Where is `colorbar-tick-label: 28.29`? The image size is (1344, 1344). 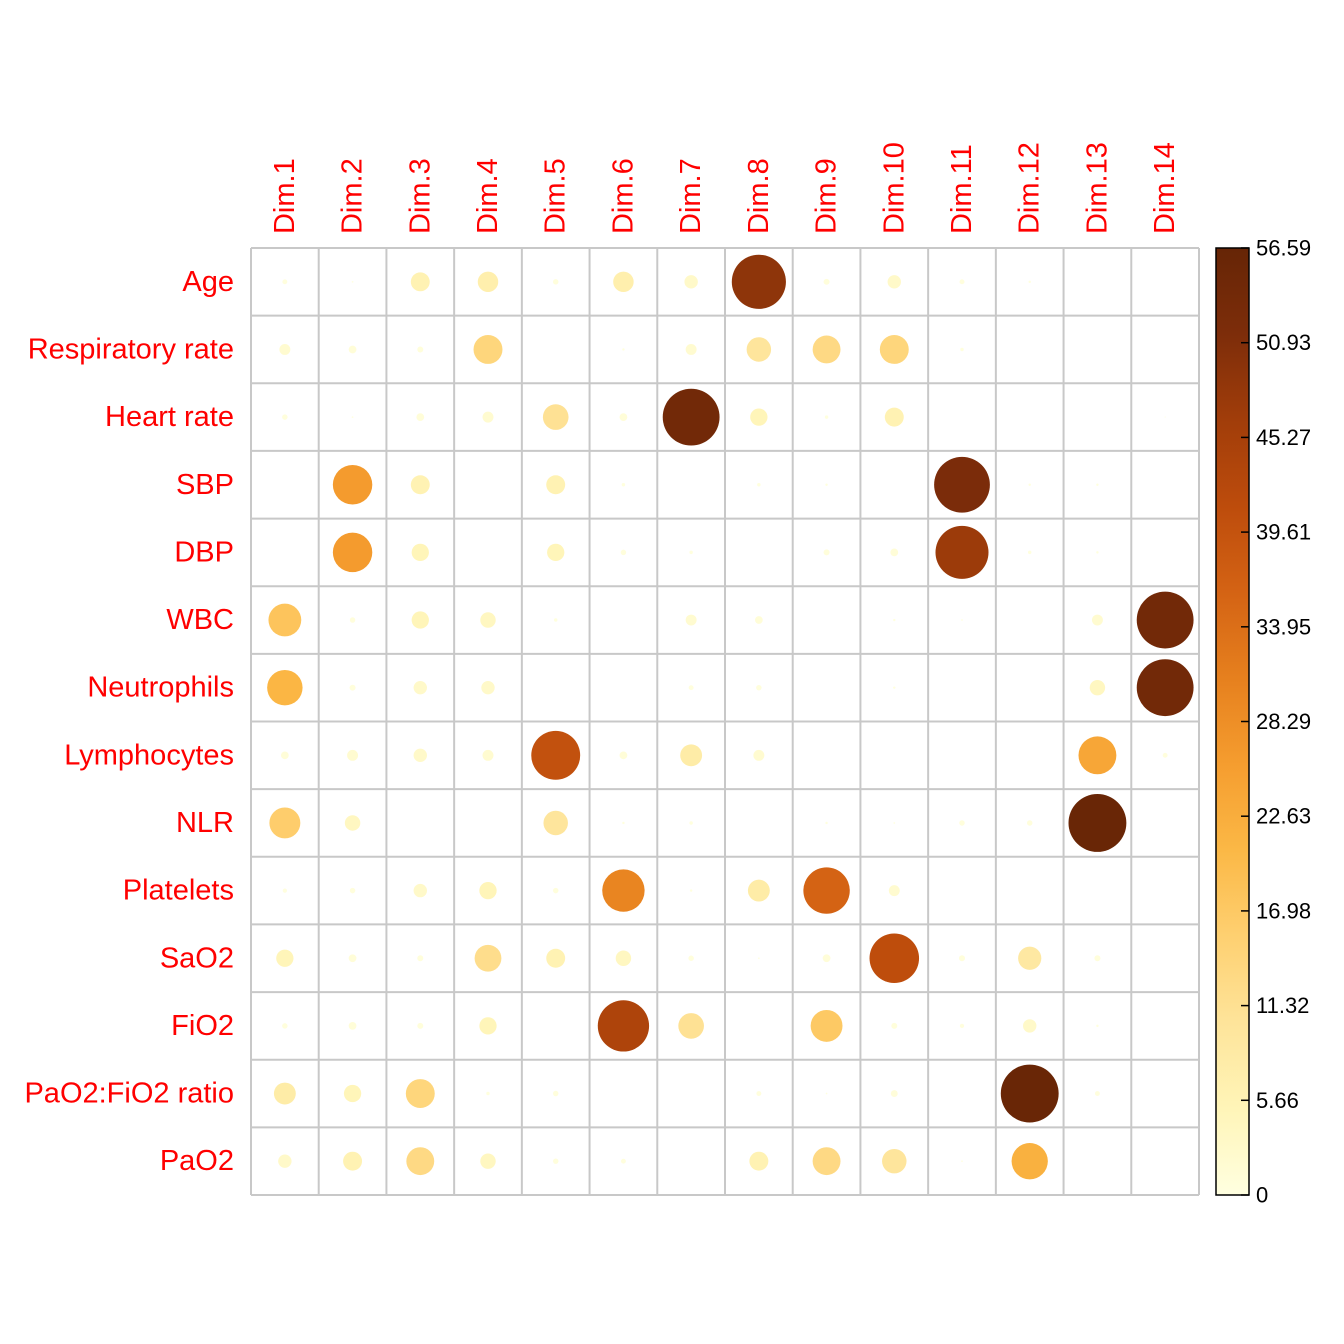
colorbar-tick-label: 28.29 is located at coordinates (1283, 721).